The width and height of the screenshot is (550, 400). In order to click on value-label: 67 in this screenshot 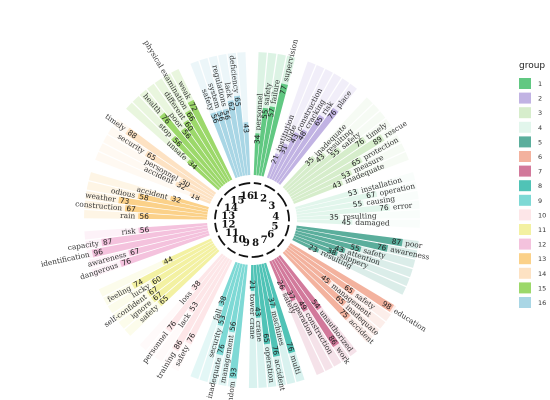, I will do `click(135, 251)`.